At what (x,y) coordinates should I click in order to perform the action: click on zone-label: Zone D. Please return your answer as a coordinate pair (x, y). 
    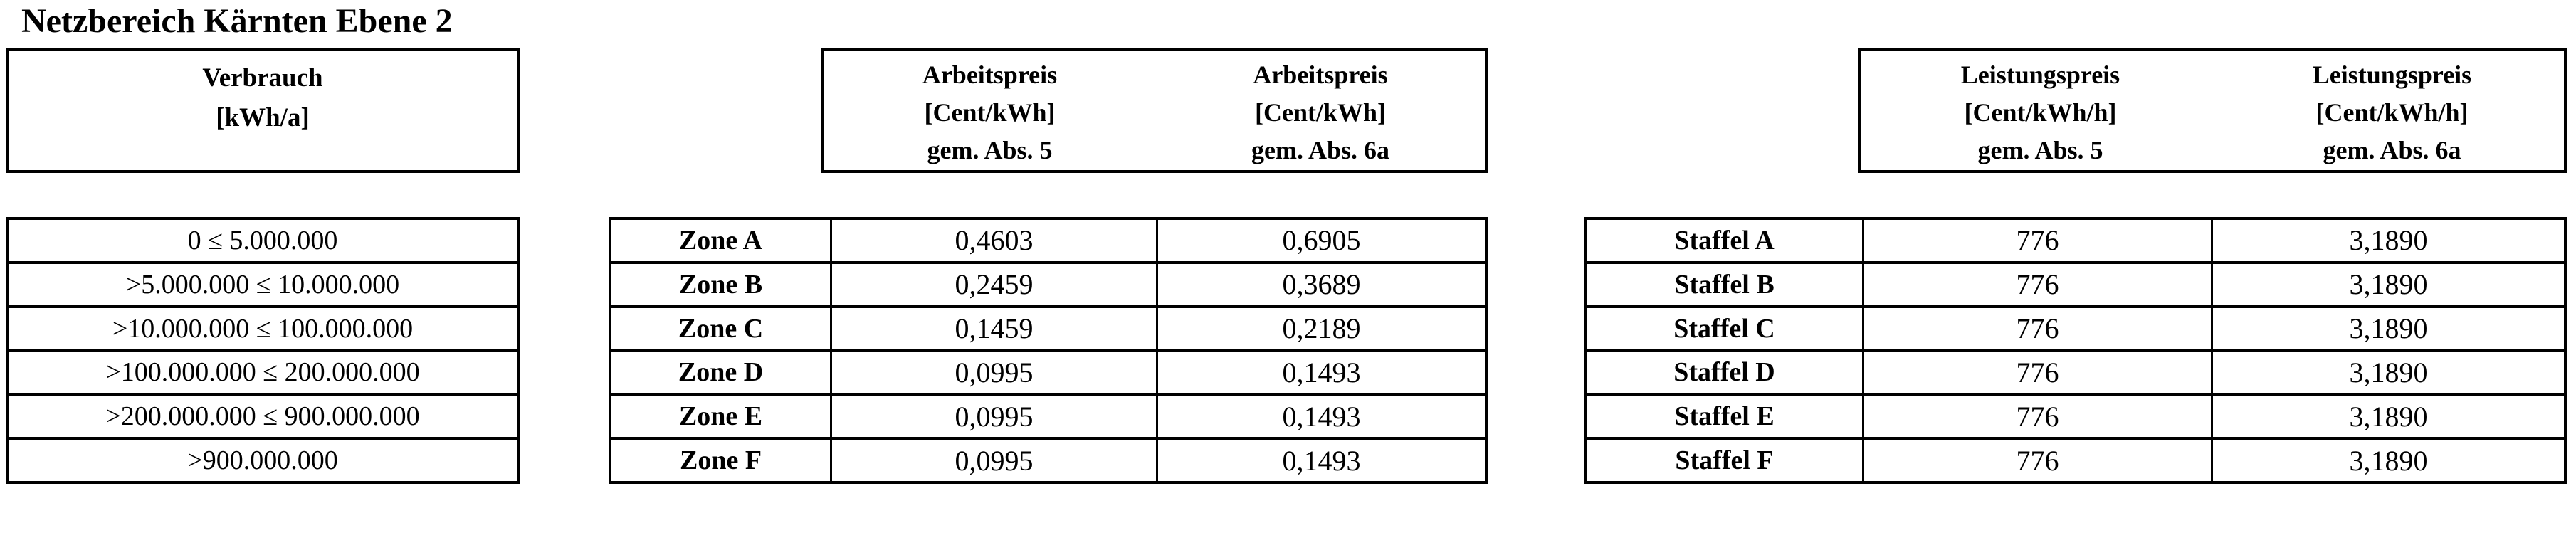
    Looking at the image, I should click on (721, 372).